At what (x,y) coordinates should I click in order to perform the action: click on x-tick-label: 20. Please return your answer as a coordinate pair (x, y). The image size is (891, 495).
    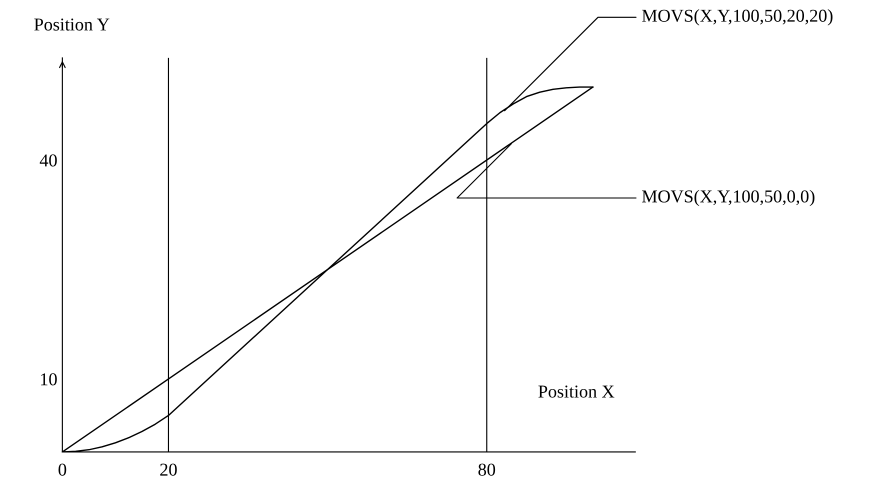
    Looking at the image, I should click on (168, 470).